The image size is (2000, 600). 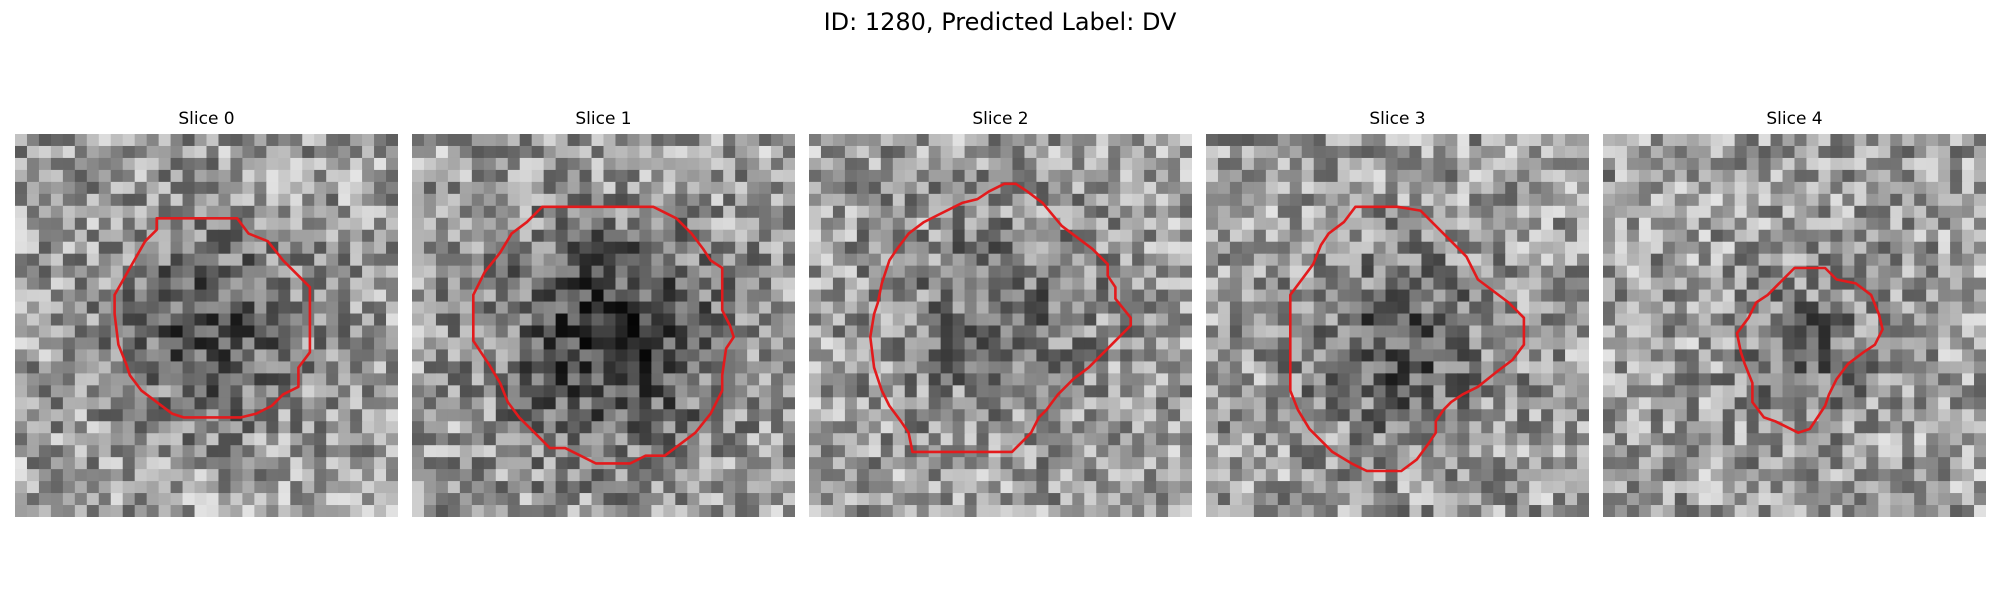 I want to click on slice-panel-4: Slice 4, so click(x=1794, y=312).